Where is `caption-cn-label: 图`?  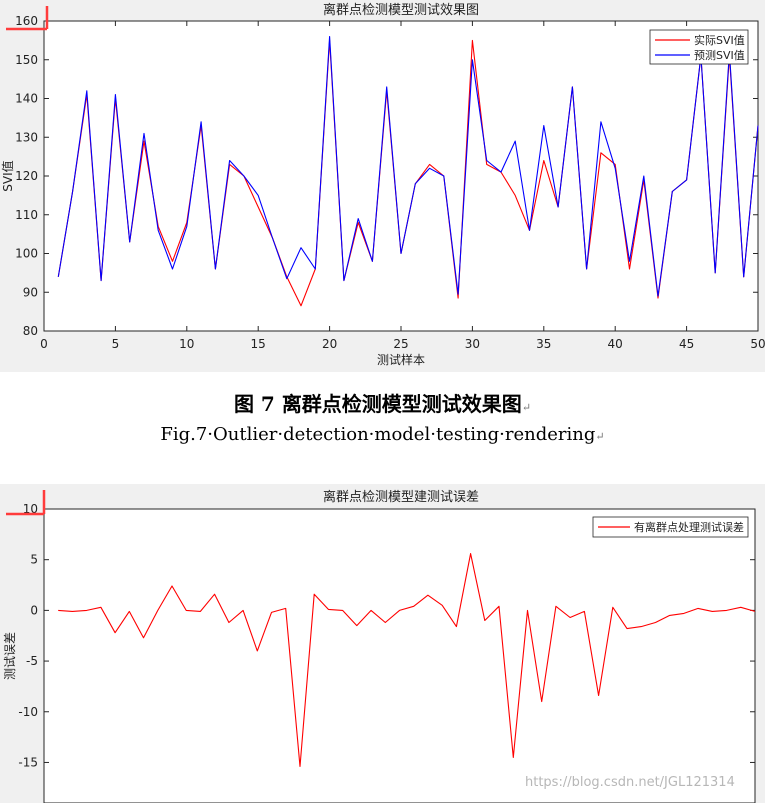 caption-cn-label: 图 is located at coordinates (243, 404).